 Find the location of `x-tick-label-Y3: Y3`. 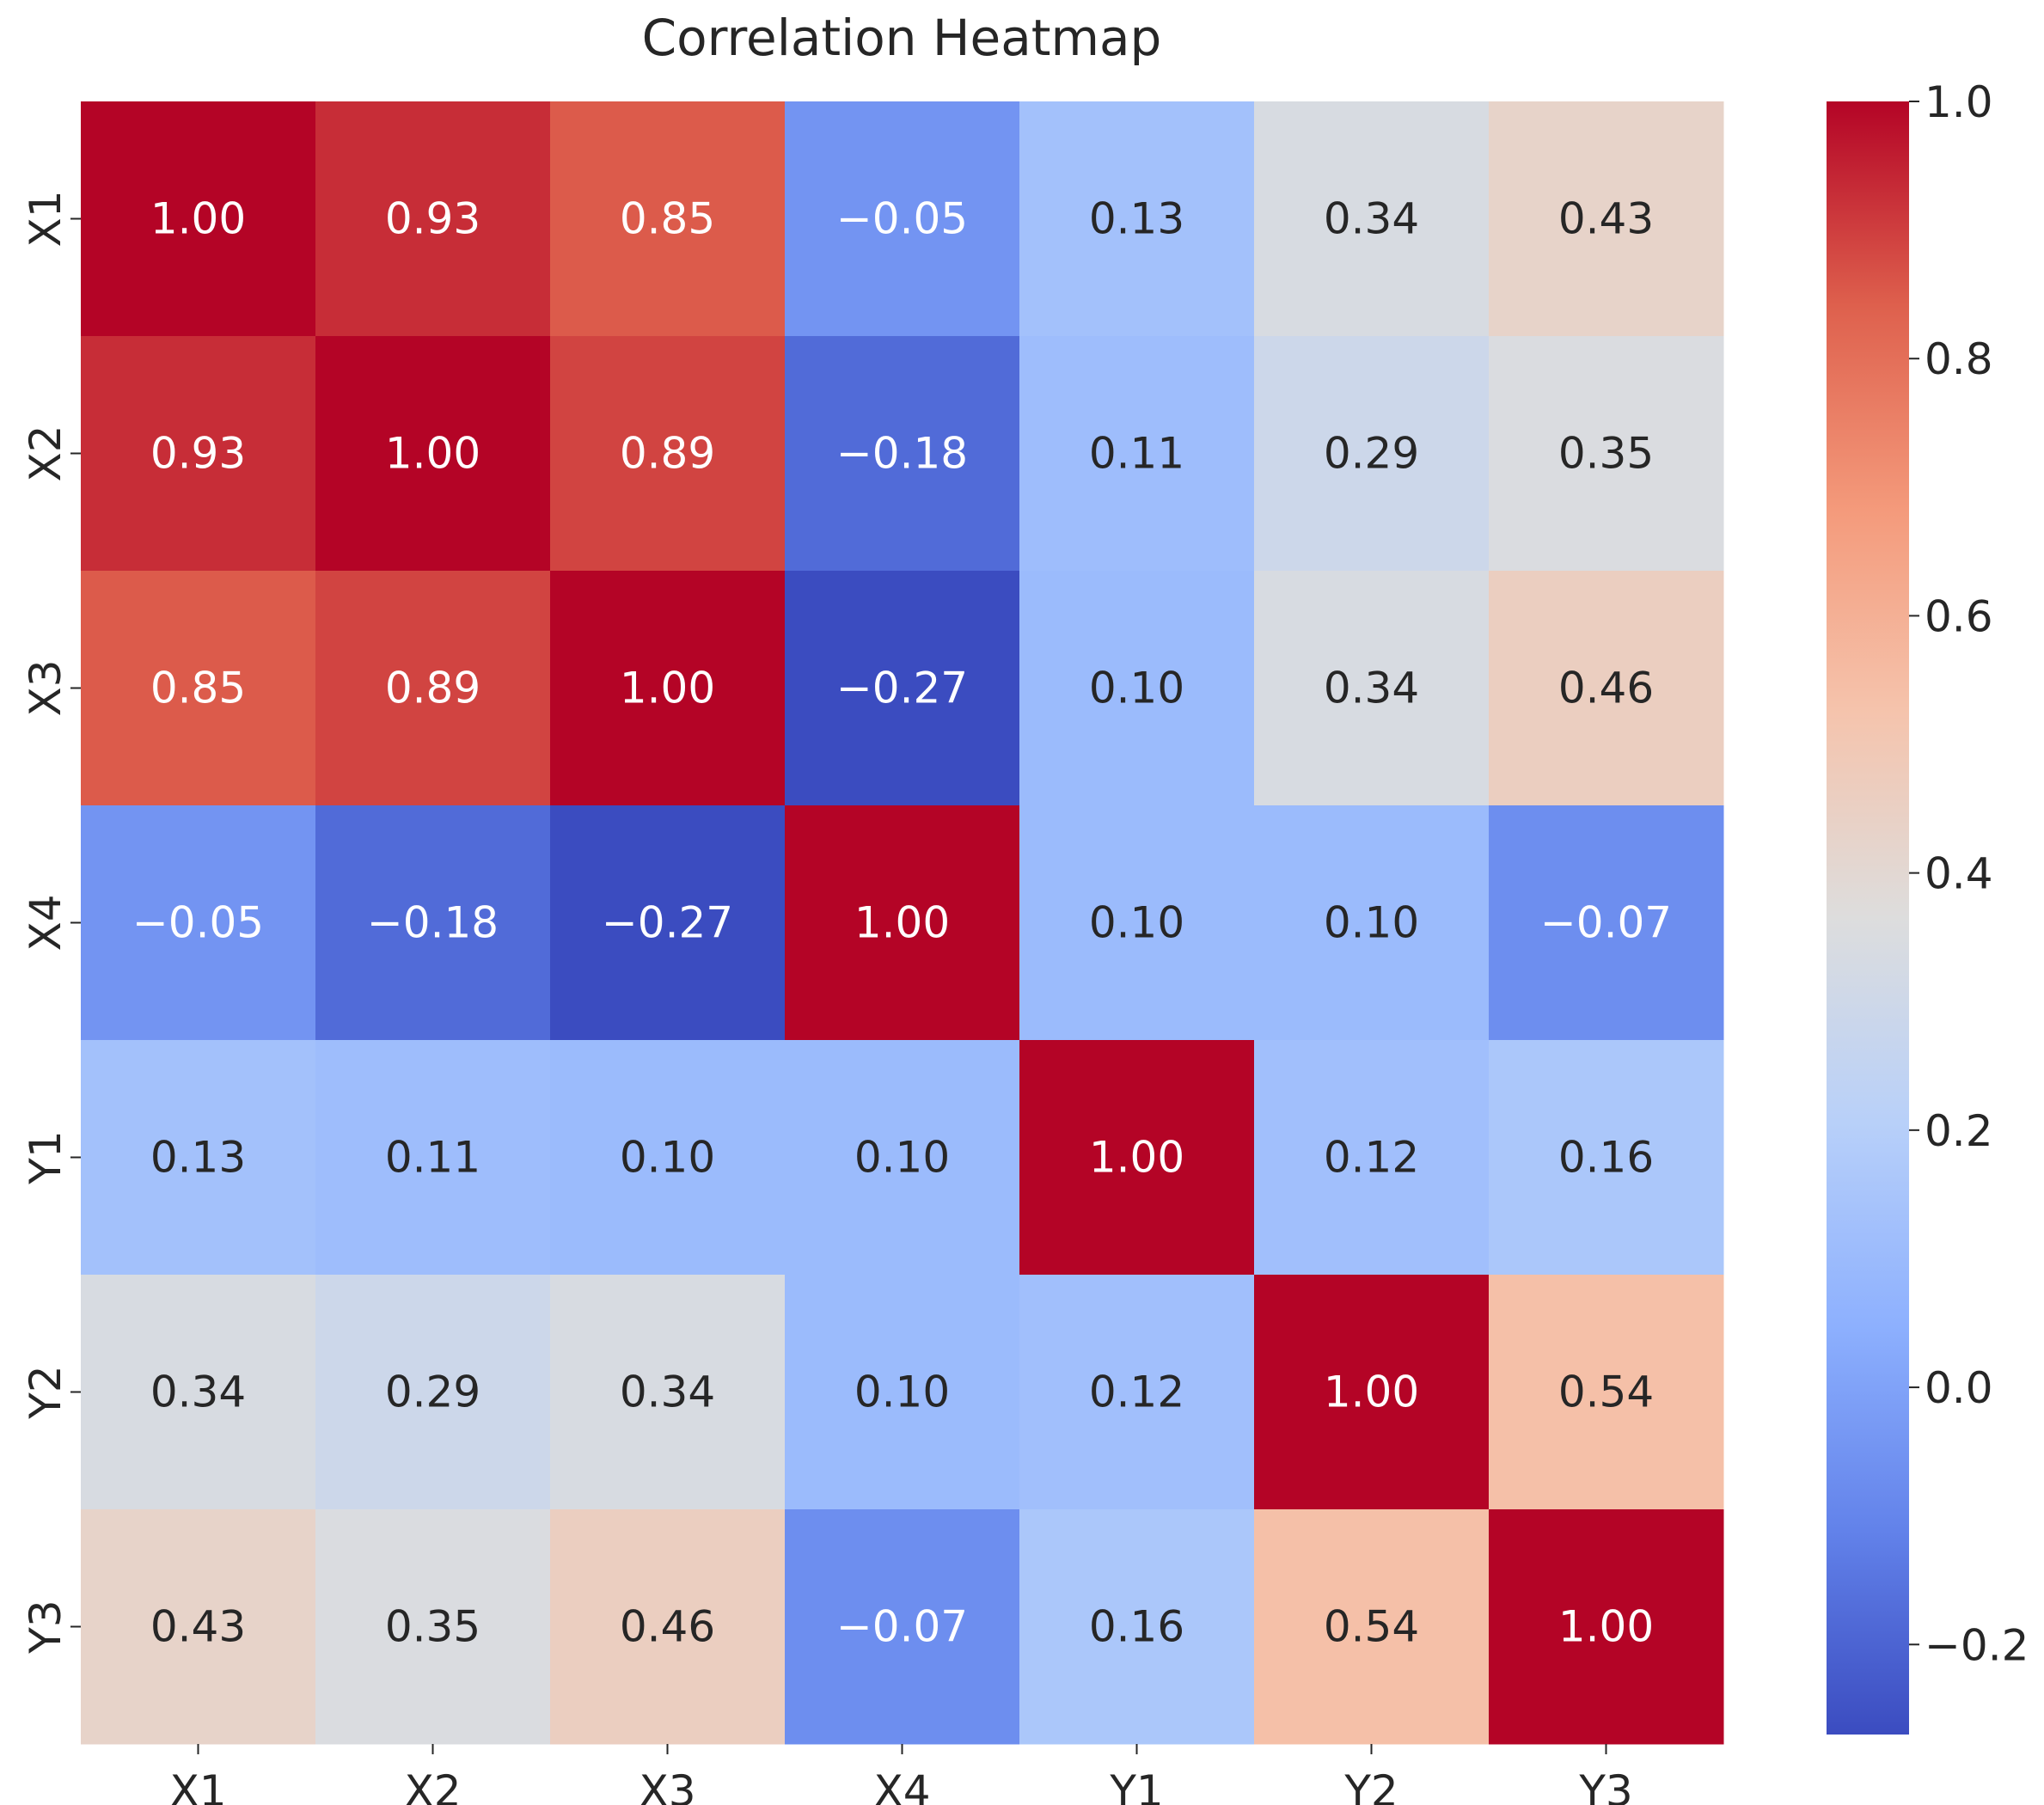

x-tick-label-Y3: Y3 is located at coordinates (1605, 1786).